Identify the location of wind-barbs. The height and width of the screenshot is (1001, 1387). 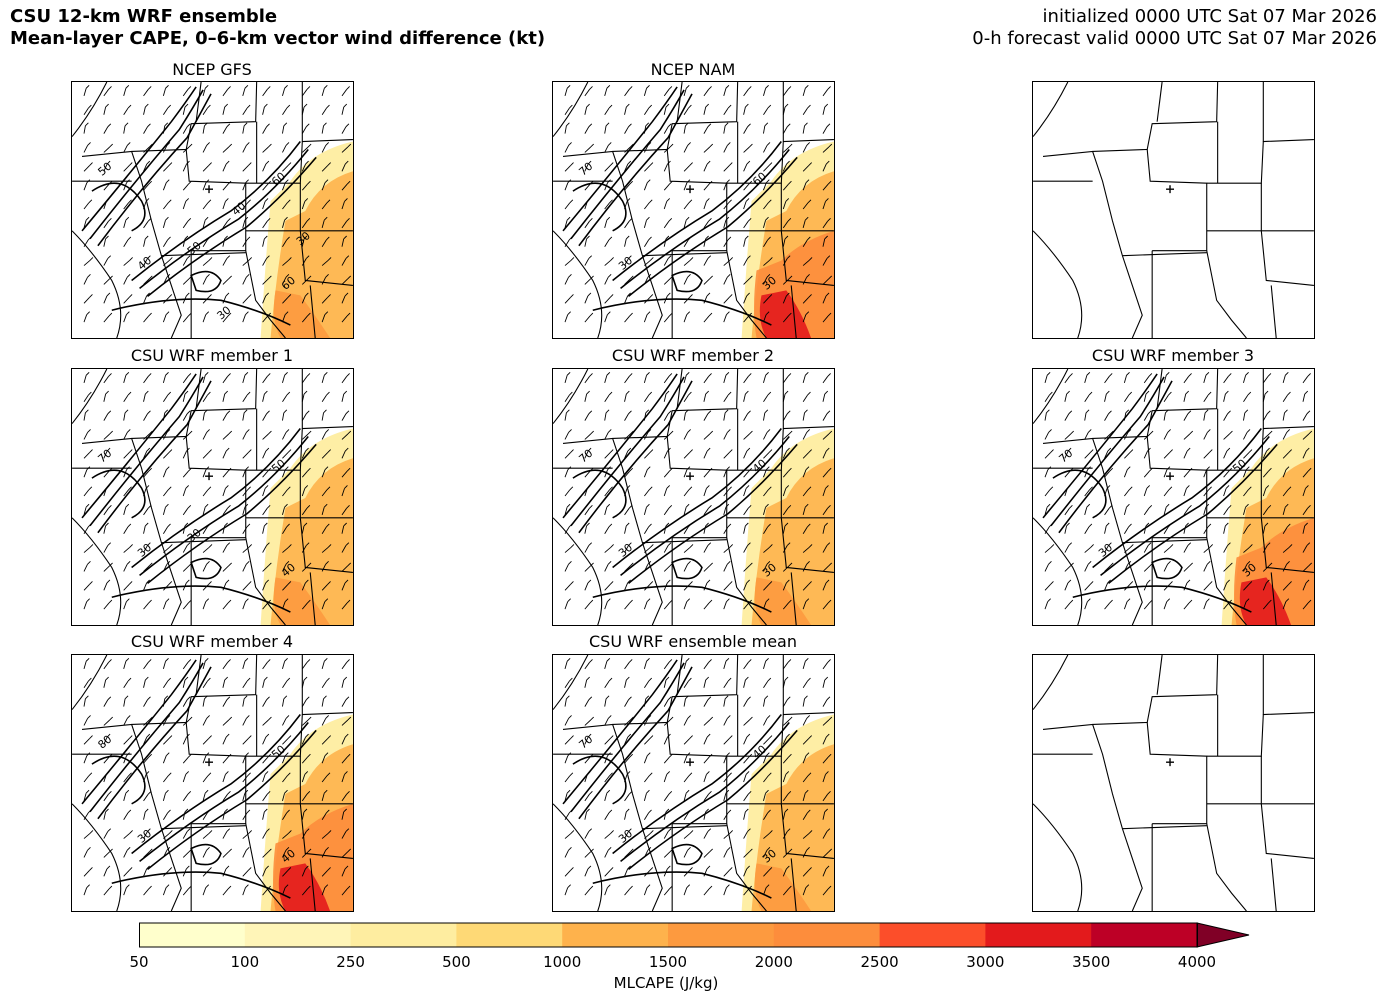
(698, 490).